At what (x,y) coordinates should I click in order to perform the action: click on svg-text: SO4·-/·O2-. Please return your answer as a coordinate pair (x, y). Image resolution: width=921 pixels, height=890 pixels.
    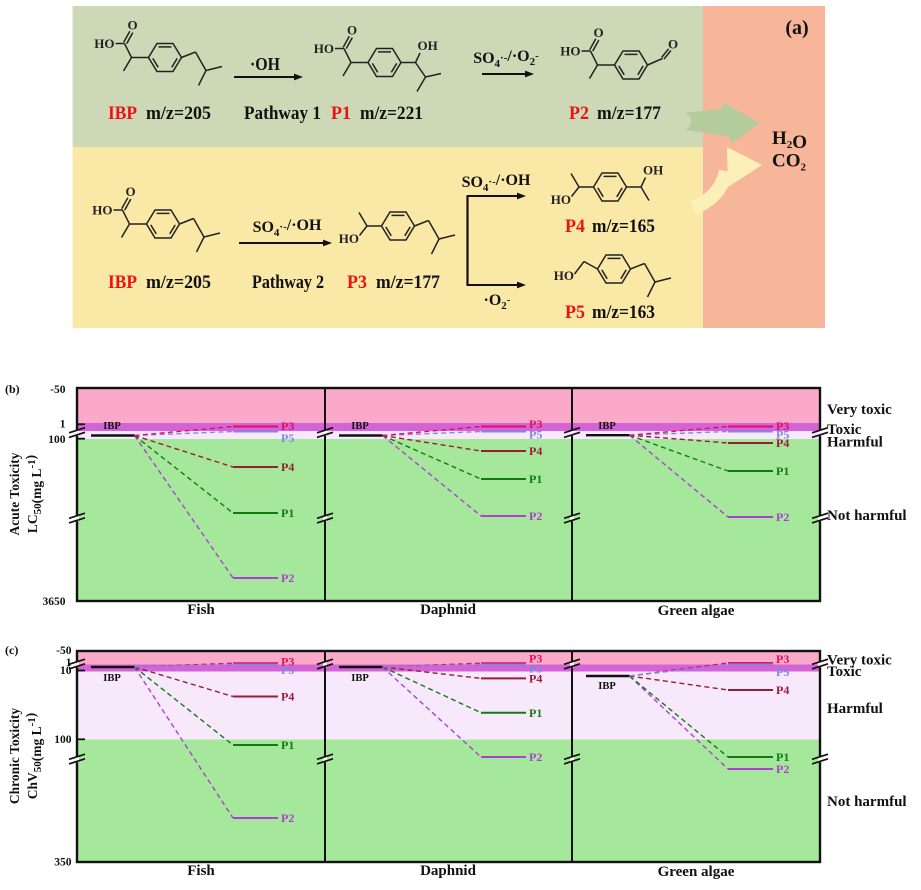
    Looking at the image, I should click on (506, 59).